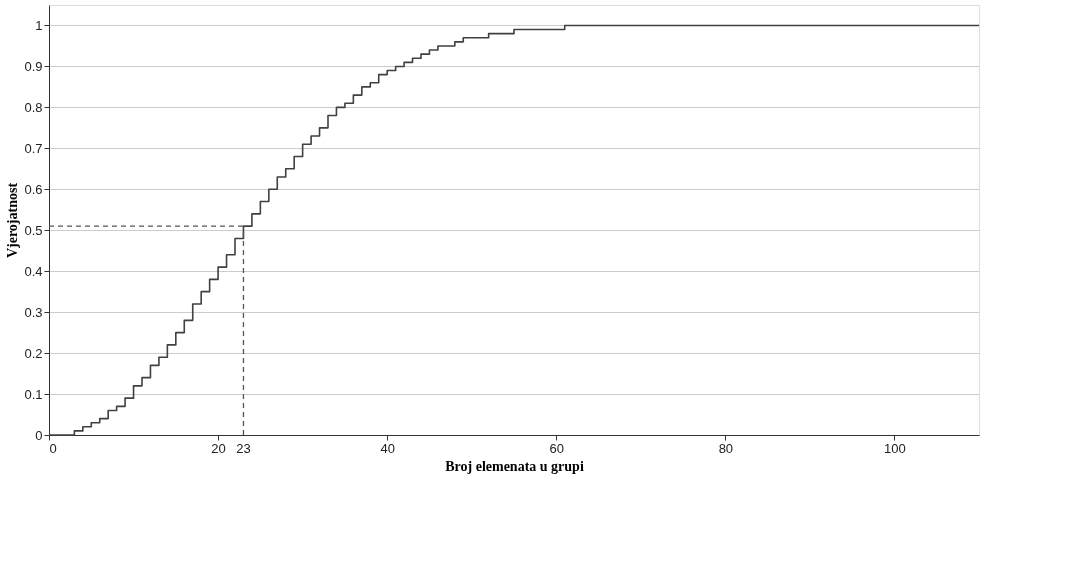  I want to click on y-tick-label: 0.3, so click(33, 312).